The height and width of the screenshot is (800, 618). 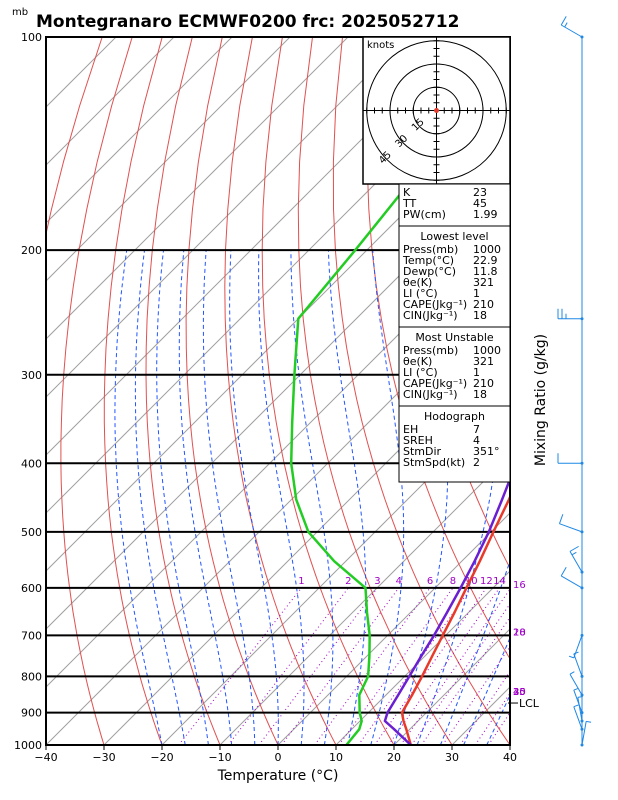 What do you see at coordinates (31, 635) in the screenshot?
I see `pressure-tick-label: 700` at bounding box center [31, 635].